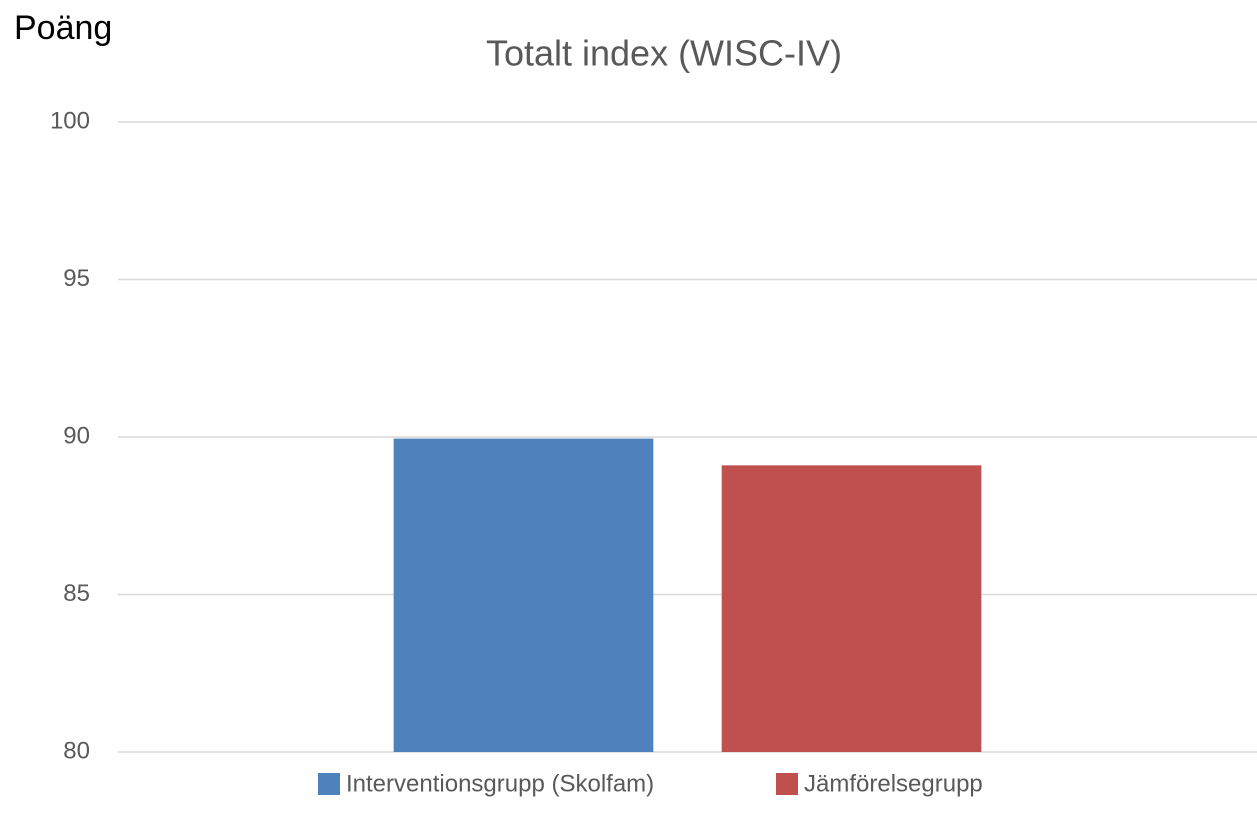 This screenshot has width=1257, height=828. I want to click on legend-label: Jämförelsegrupp, so click(893, 783).